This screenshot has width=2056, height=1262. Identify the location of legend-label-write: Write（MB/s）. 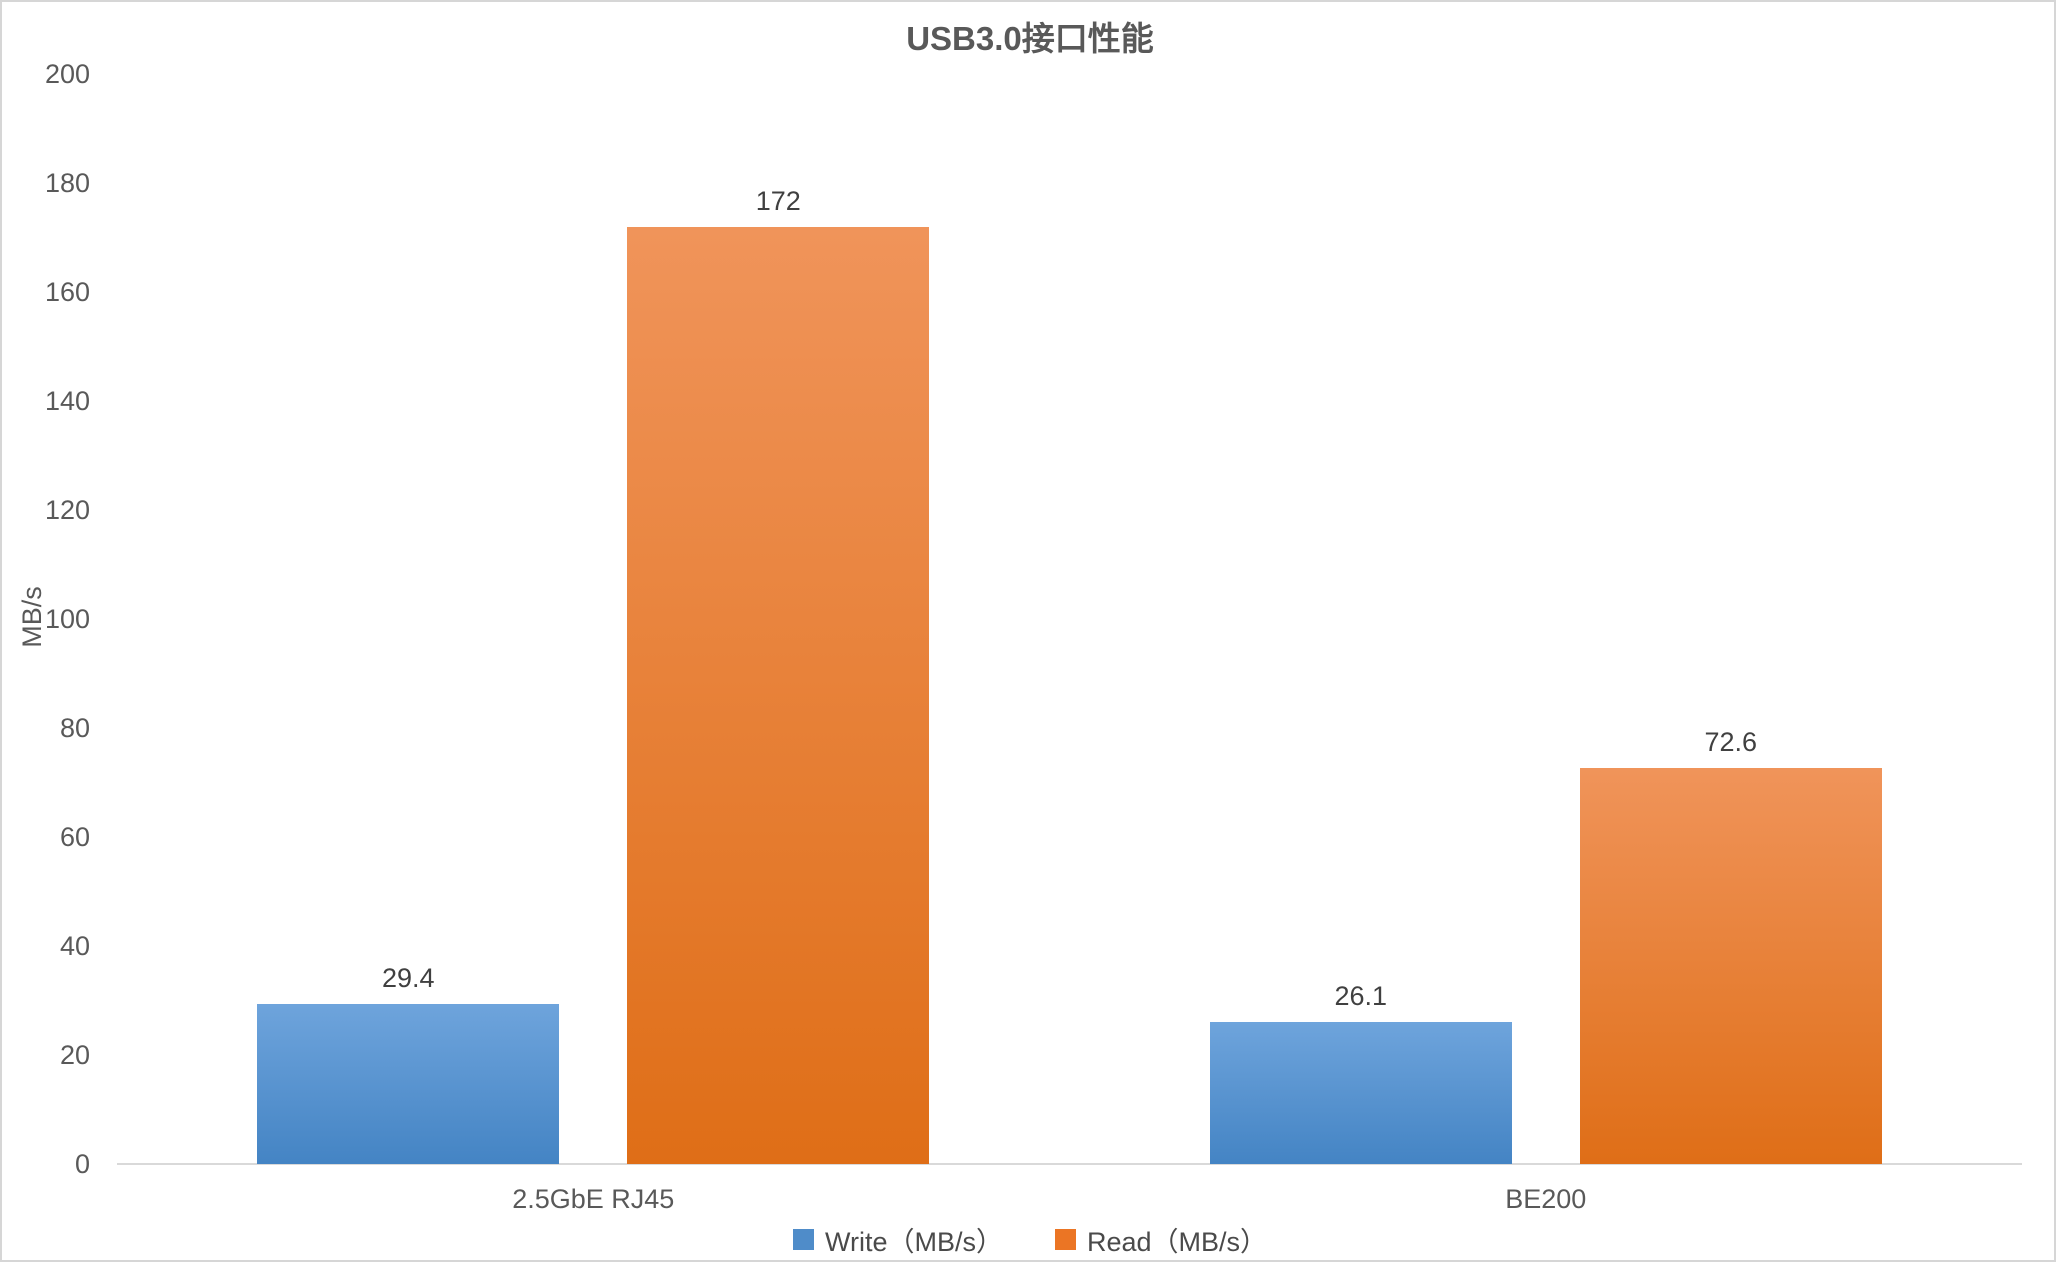
(913, 1242).